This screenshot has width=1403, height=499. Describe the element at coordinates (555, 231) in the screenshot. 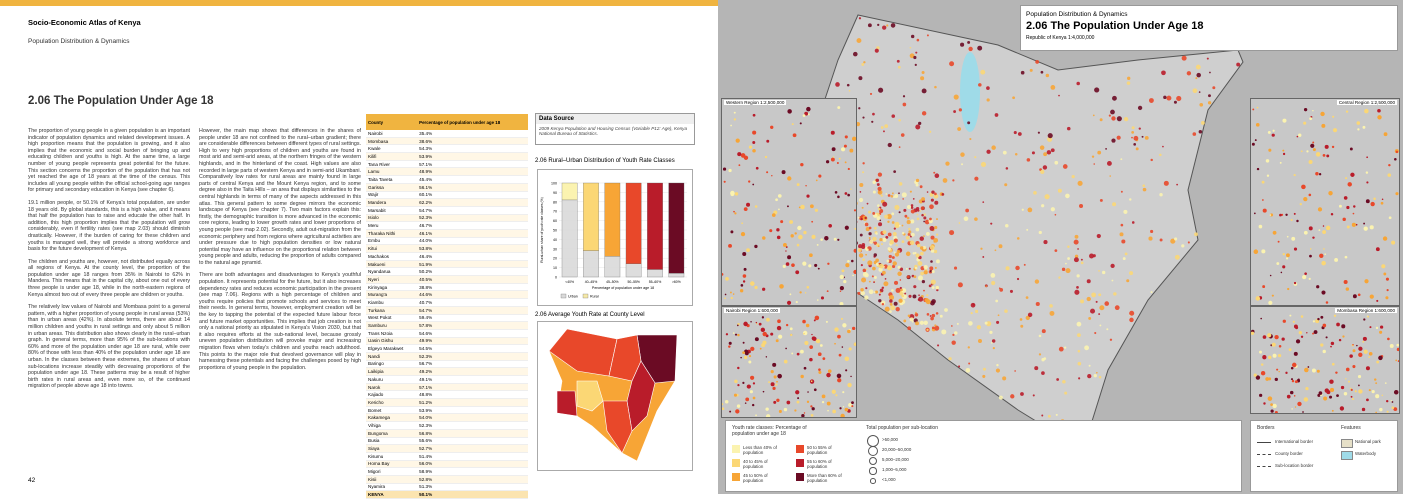

I see `y-tick-label: 50` at that location.